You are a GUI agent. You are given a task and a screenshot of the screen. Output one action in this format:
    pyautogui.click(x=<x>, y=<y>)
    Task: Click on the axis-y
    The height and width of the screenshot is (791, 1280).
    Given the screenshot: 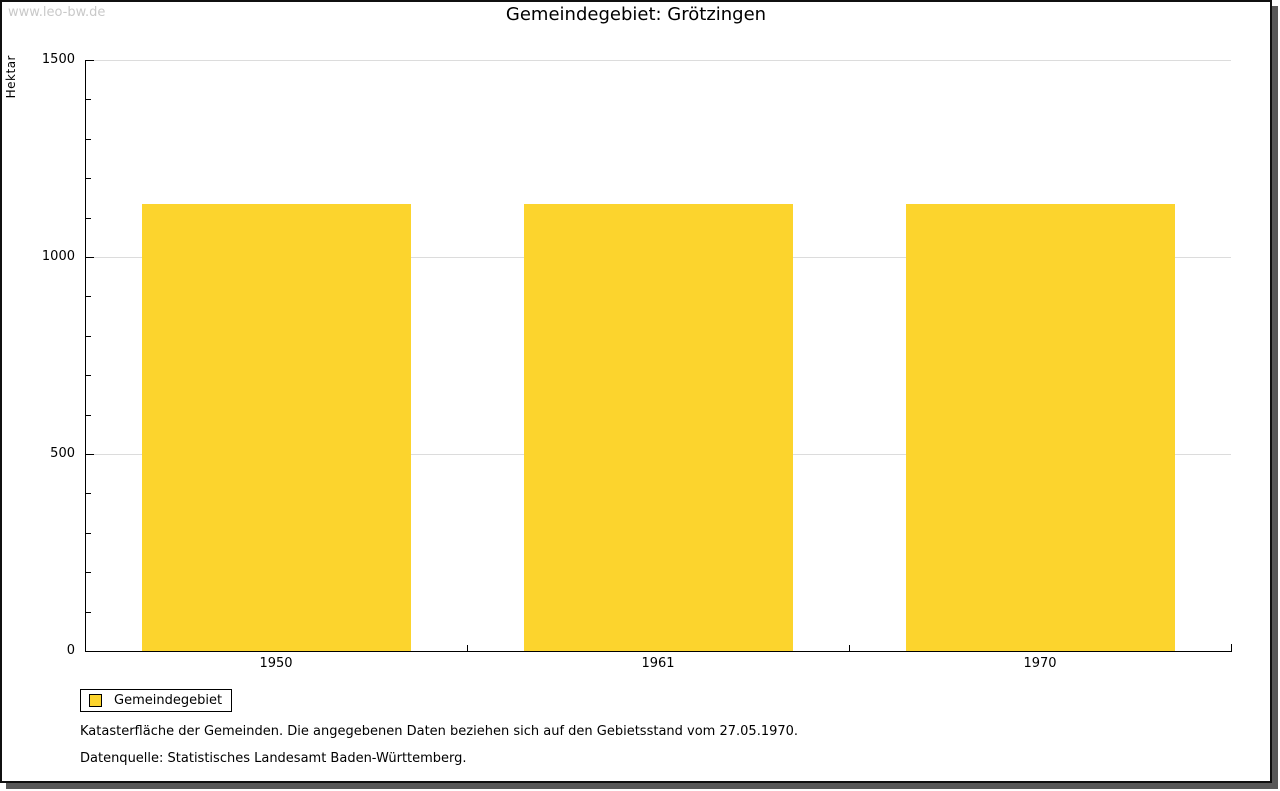 What is the action you would take?
    pyautogui.click(x=85, y=356)
    